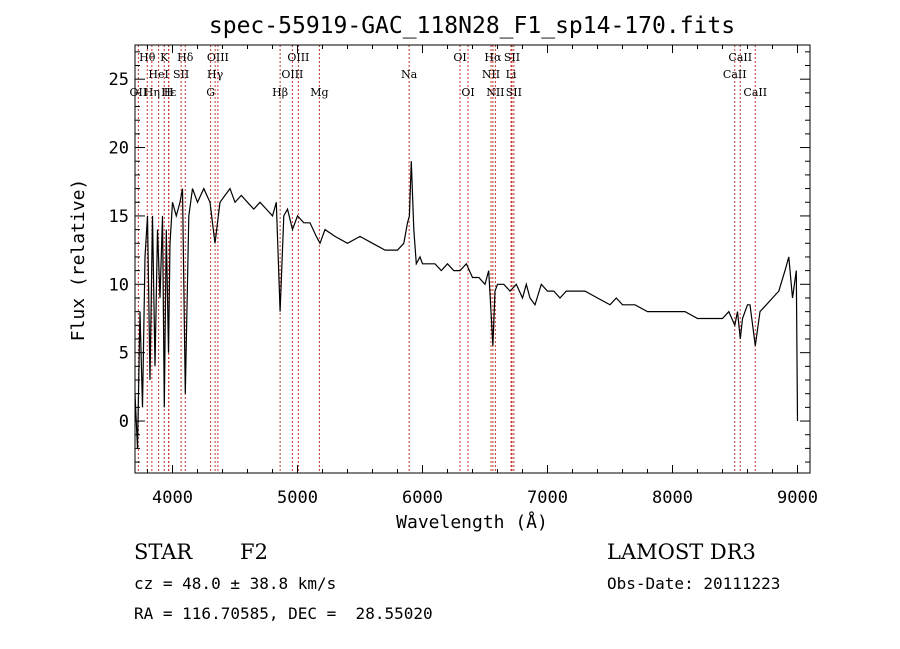 The width and height of the screenshot is (900, 649). Describe the element at coordinates (547, 498) in the screenshot. I see `x-tick-label: 7000` at that location.